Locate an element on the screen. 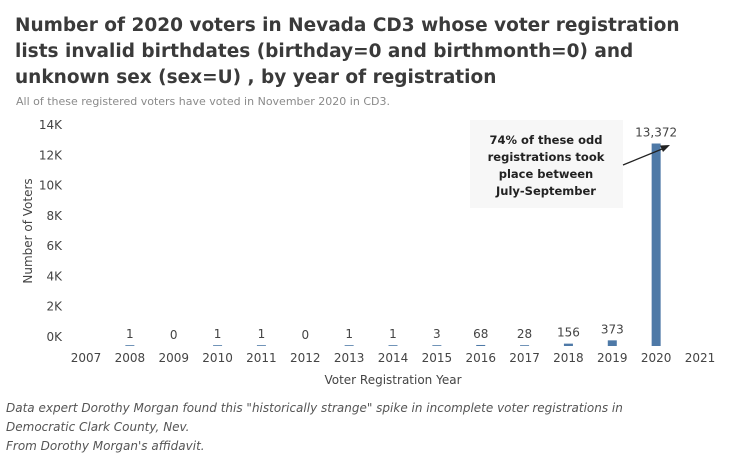  x-tick-label: 2011 is located at coordinates (261, 358).